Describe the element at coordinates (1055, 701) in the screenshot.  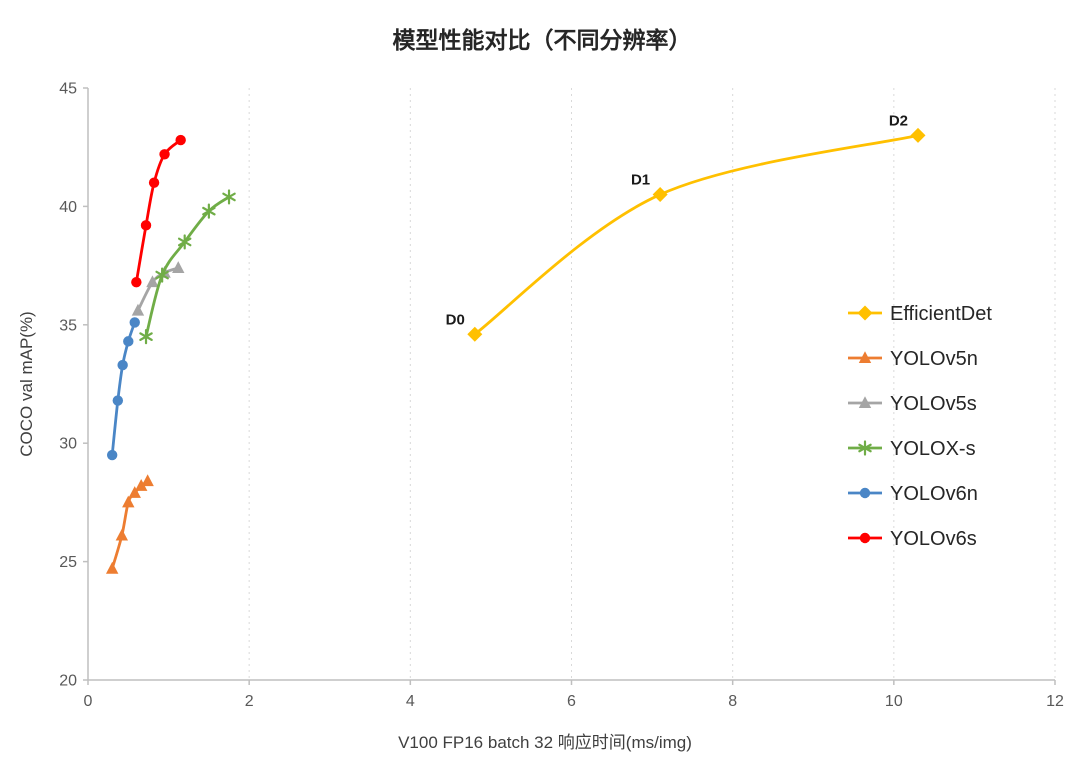
I see `x-tick-label: 12` at that location.